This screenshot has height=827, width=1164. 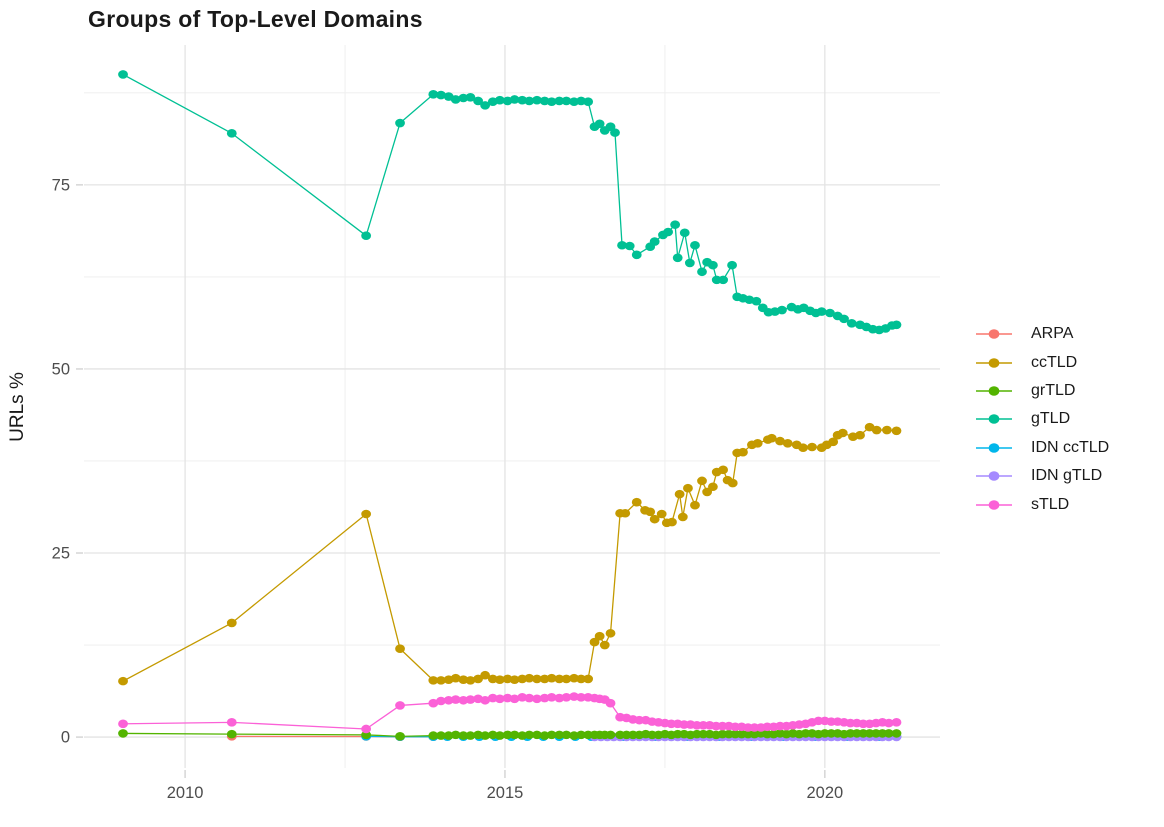 What do you see at coordinates (1042, 504) in the screenshot?
I see `legend-item-sTLD: sTLD` at bounding box center [1042, 504].